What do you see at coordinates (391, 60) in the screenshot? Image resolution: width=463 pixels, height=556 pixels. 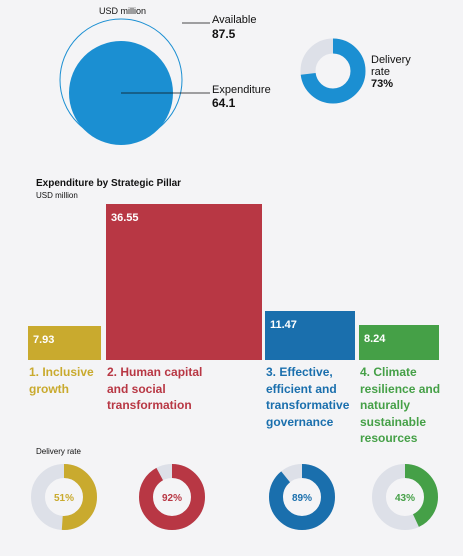 I see `delivery-label-line1: Delivery` at bounding box center [391, 60].